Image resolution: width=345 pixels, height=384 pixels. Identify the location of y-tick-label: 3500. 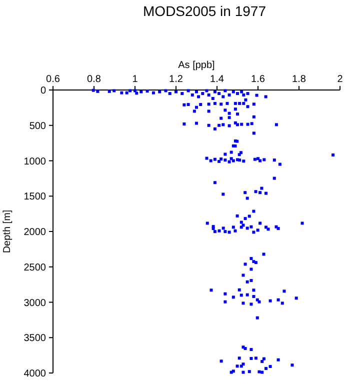
(35, 338).